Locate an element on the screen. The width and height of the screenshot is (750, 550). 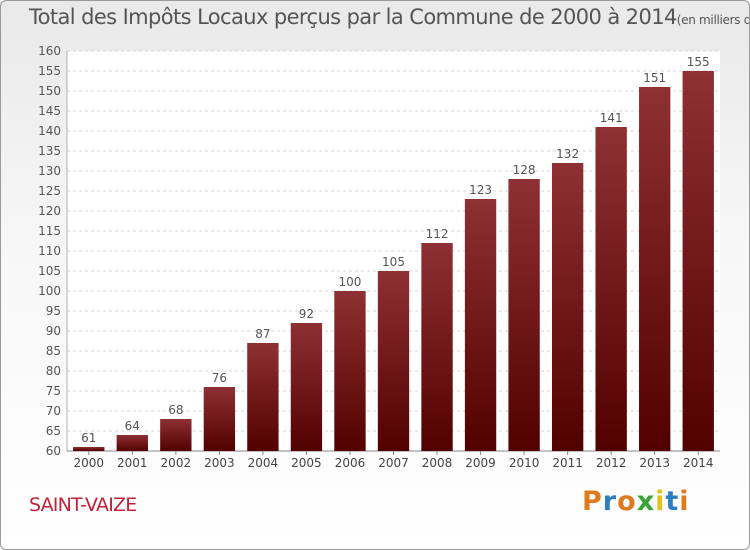
bar-value-label: 92 is located at coordinates (306, 314).